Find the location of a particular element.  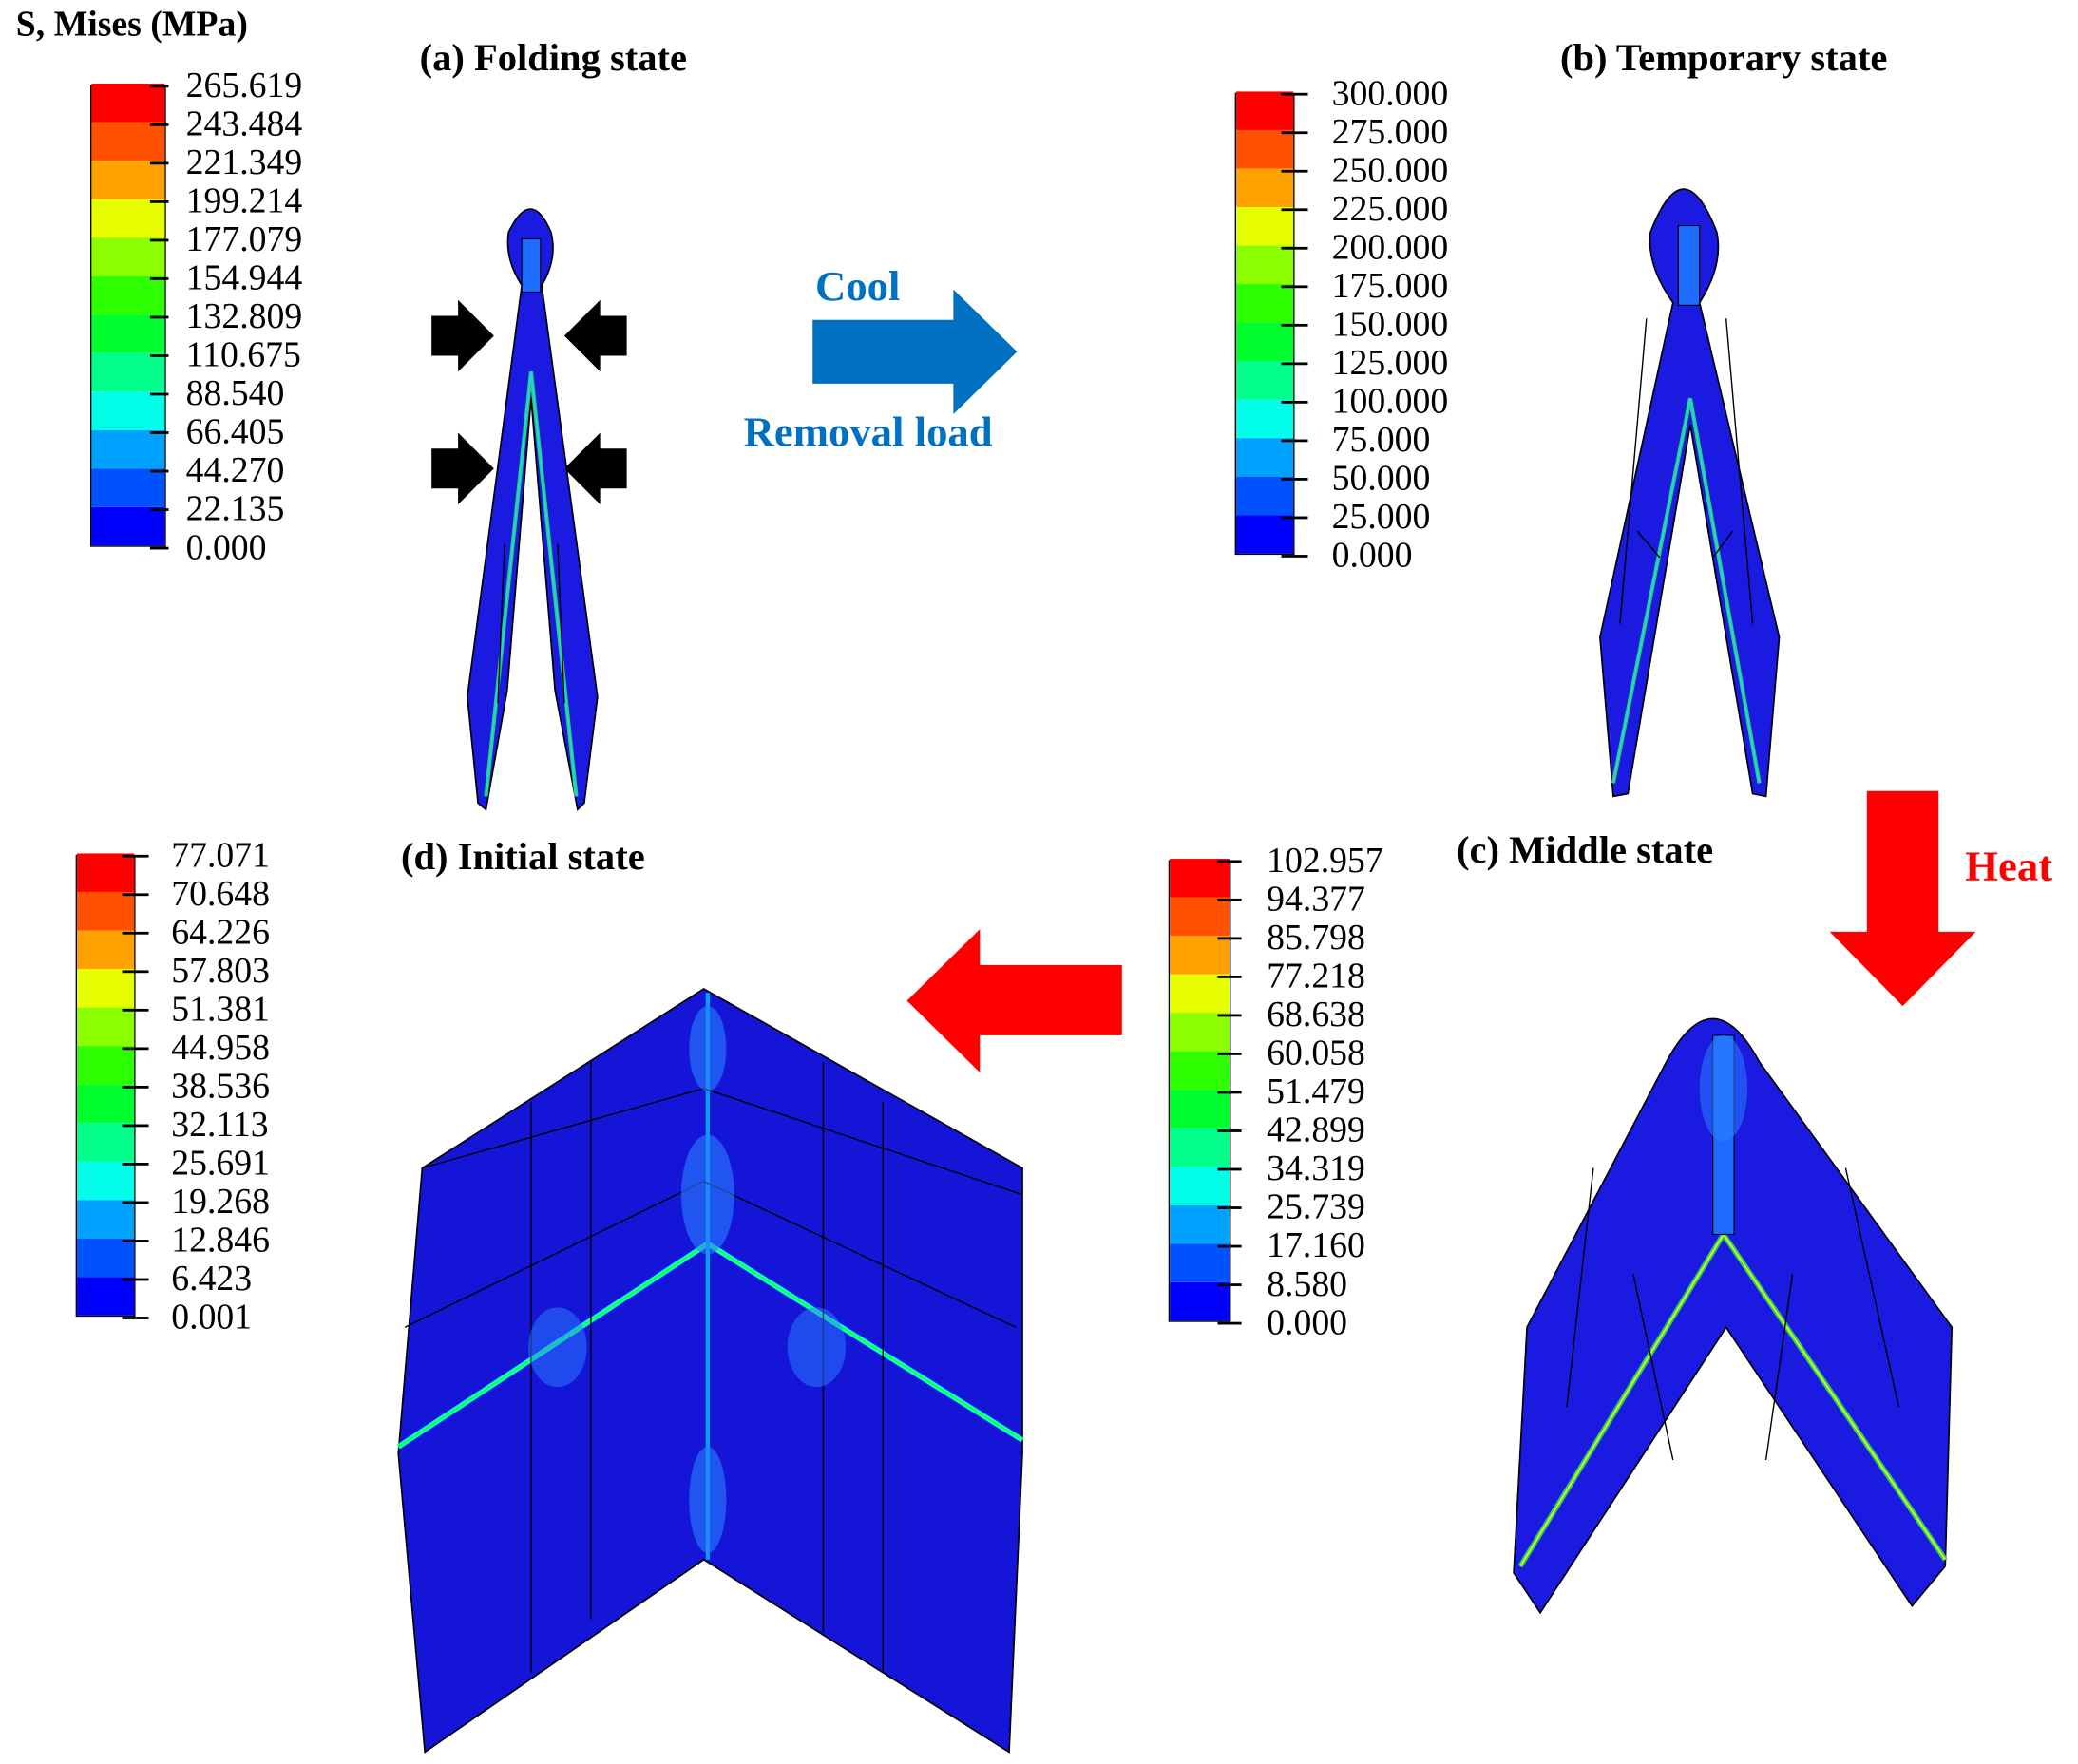

panel-b-title: (b) Temporary state is located at coordinates (1723, 58).